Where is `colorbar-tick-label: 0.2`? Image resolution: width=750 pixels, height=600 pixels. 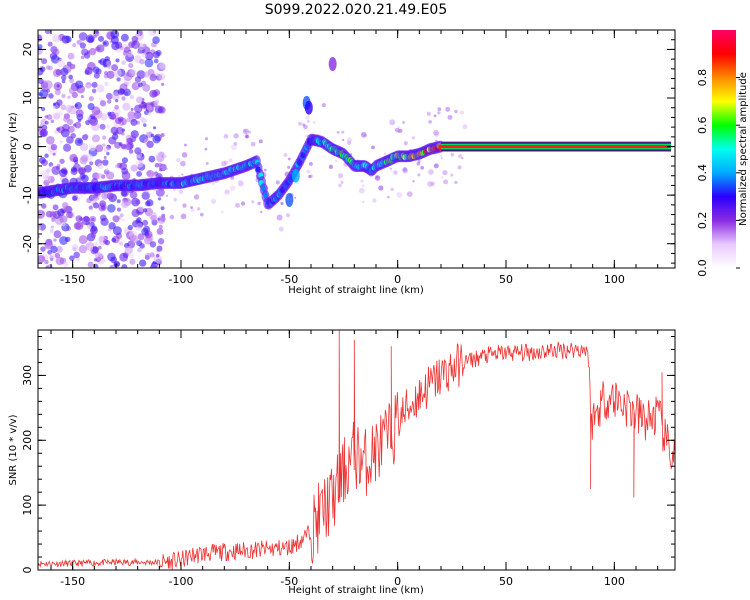 colorbar-tick-label: 0.2 is located at coordinates (702, 221).